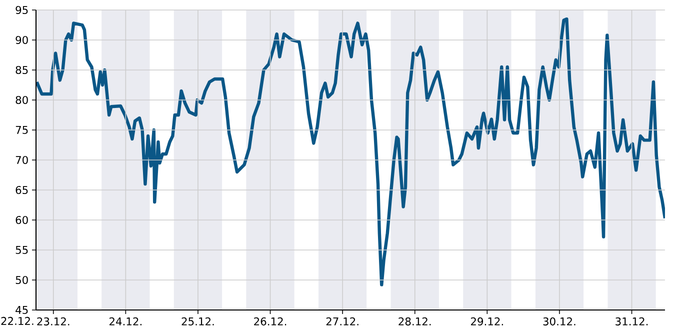  I want to click on y-tick-label: 90, so click(22, 40).